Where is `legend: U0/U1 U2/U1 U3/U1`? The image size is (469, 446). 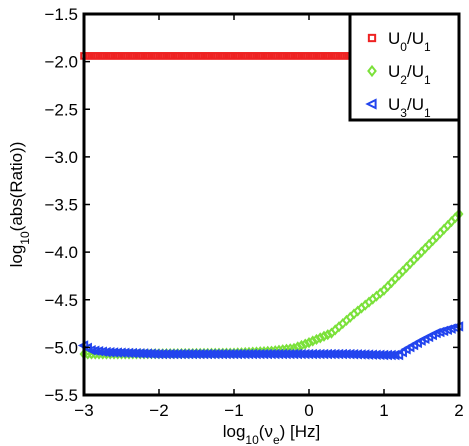
legend: U0/U1 U2/U1 U3/U1 is located at coordinates (404, 67).